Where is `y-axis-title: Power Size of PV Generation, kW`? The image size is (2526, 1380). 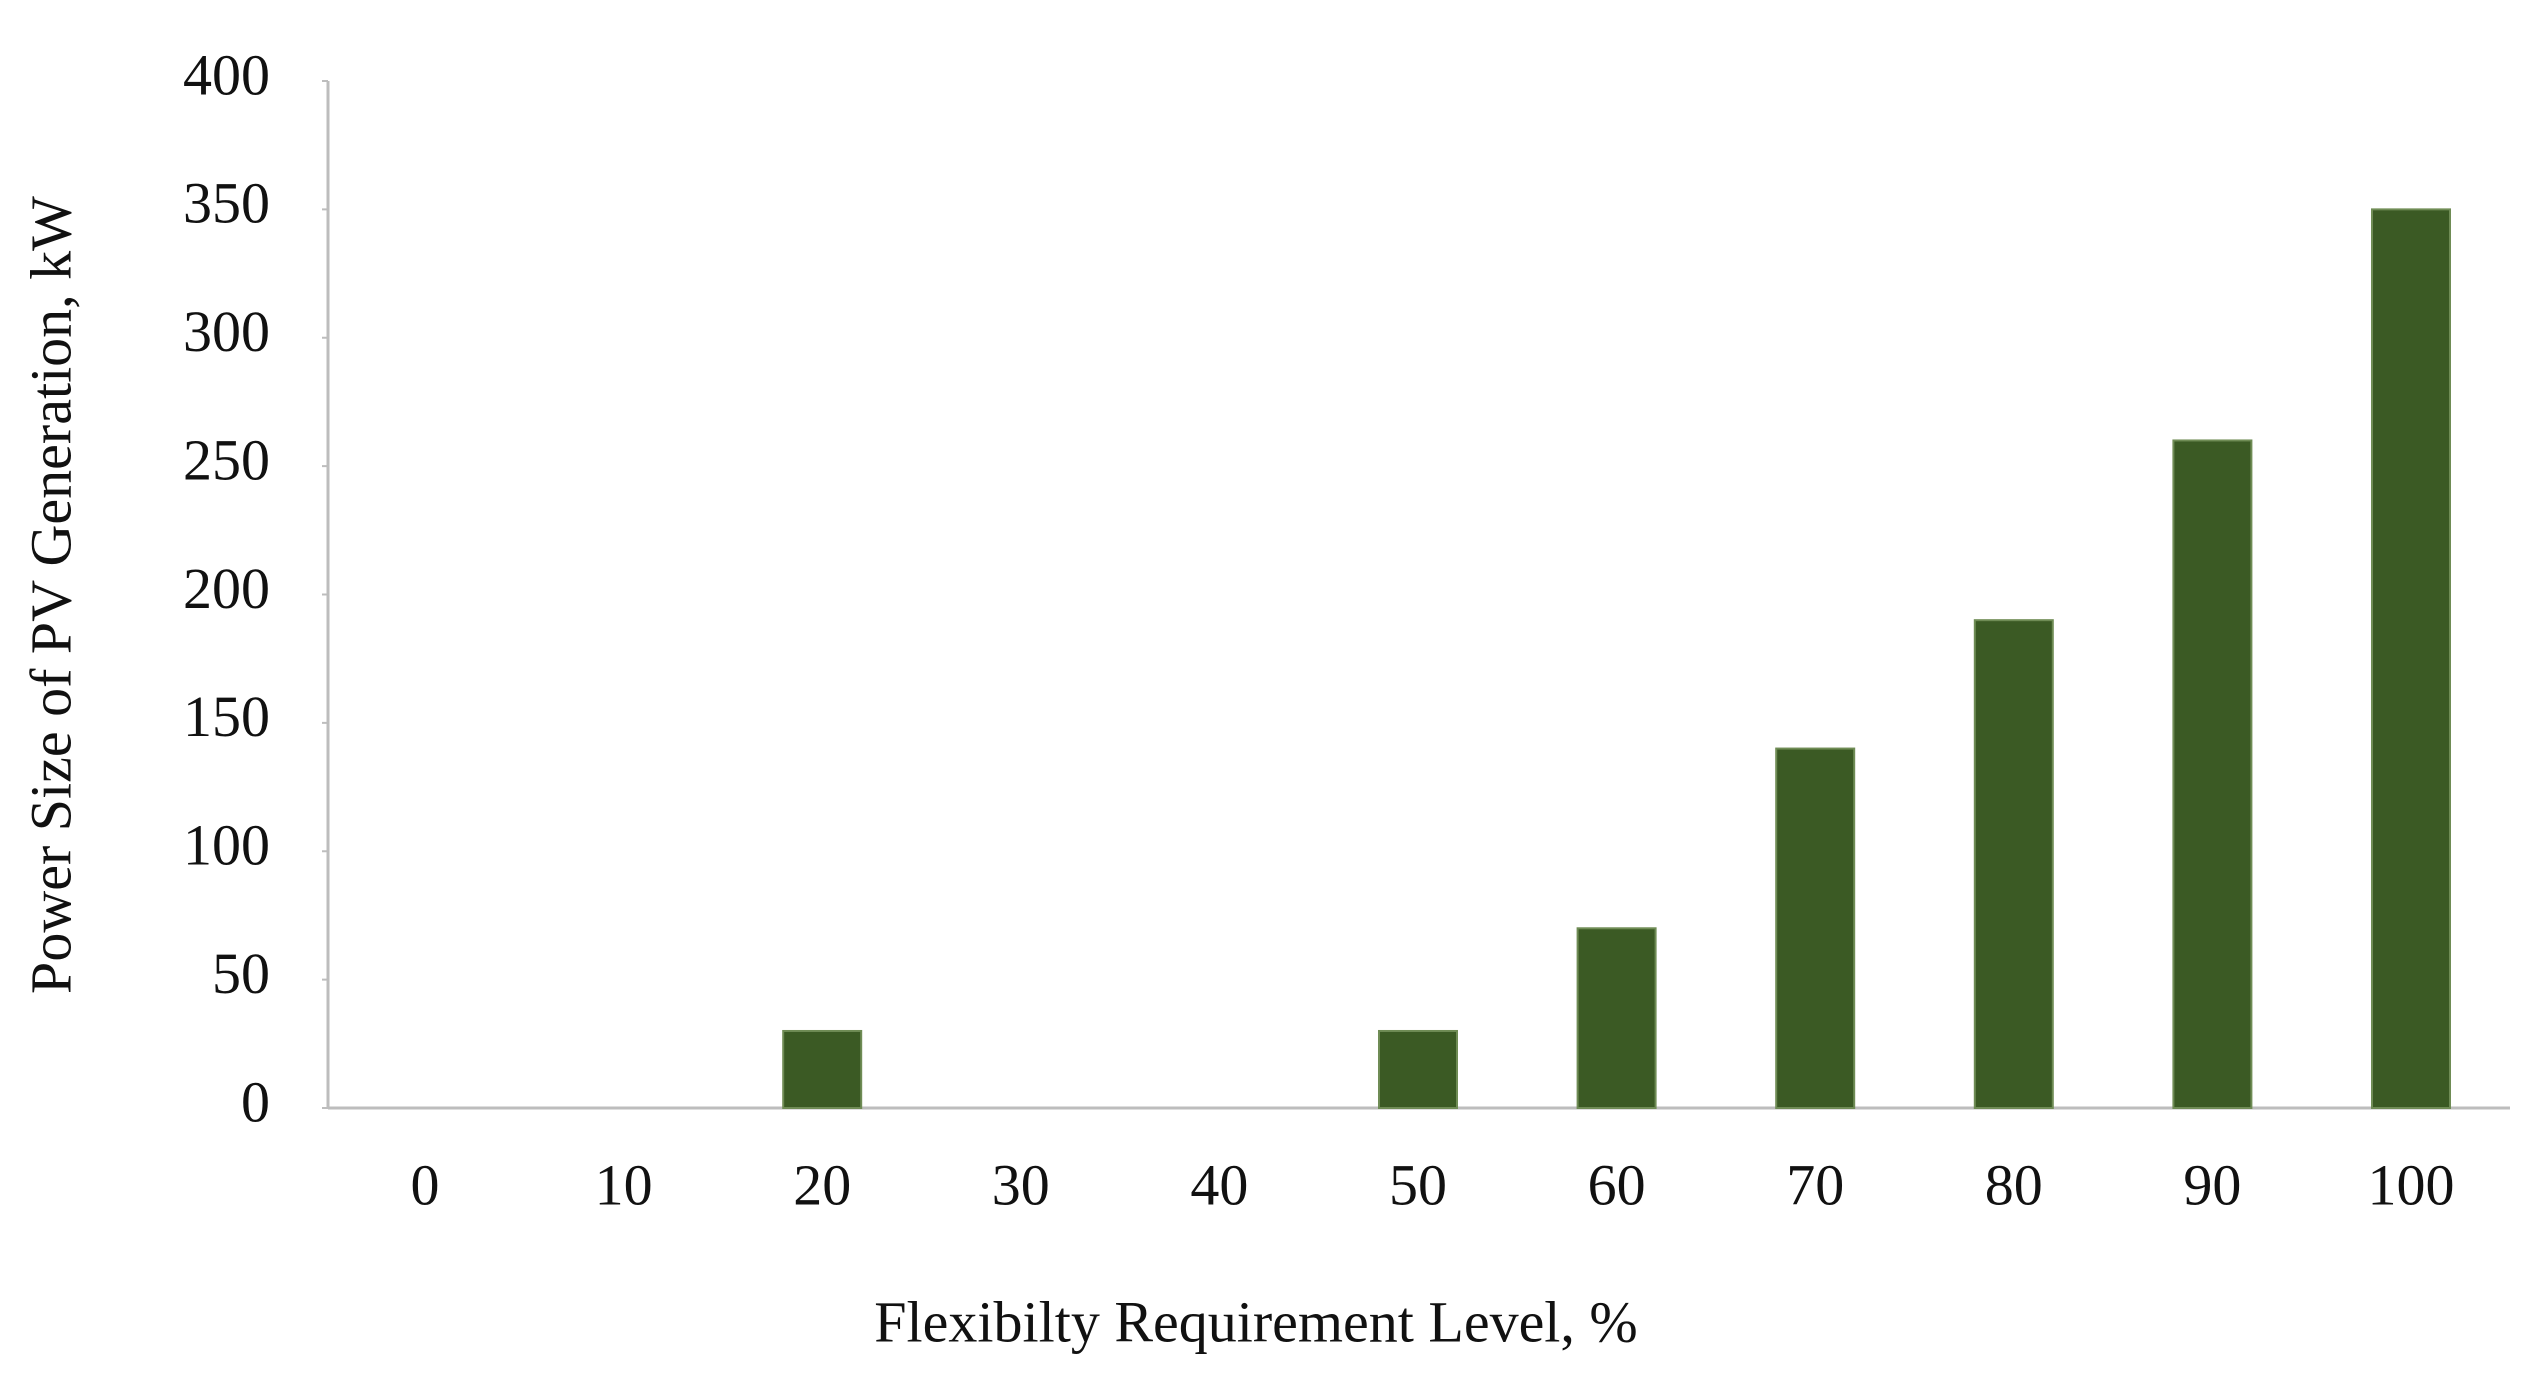 y-axis-title: Power Size of PV Generation, kW is located at coordinates (50, 595).